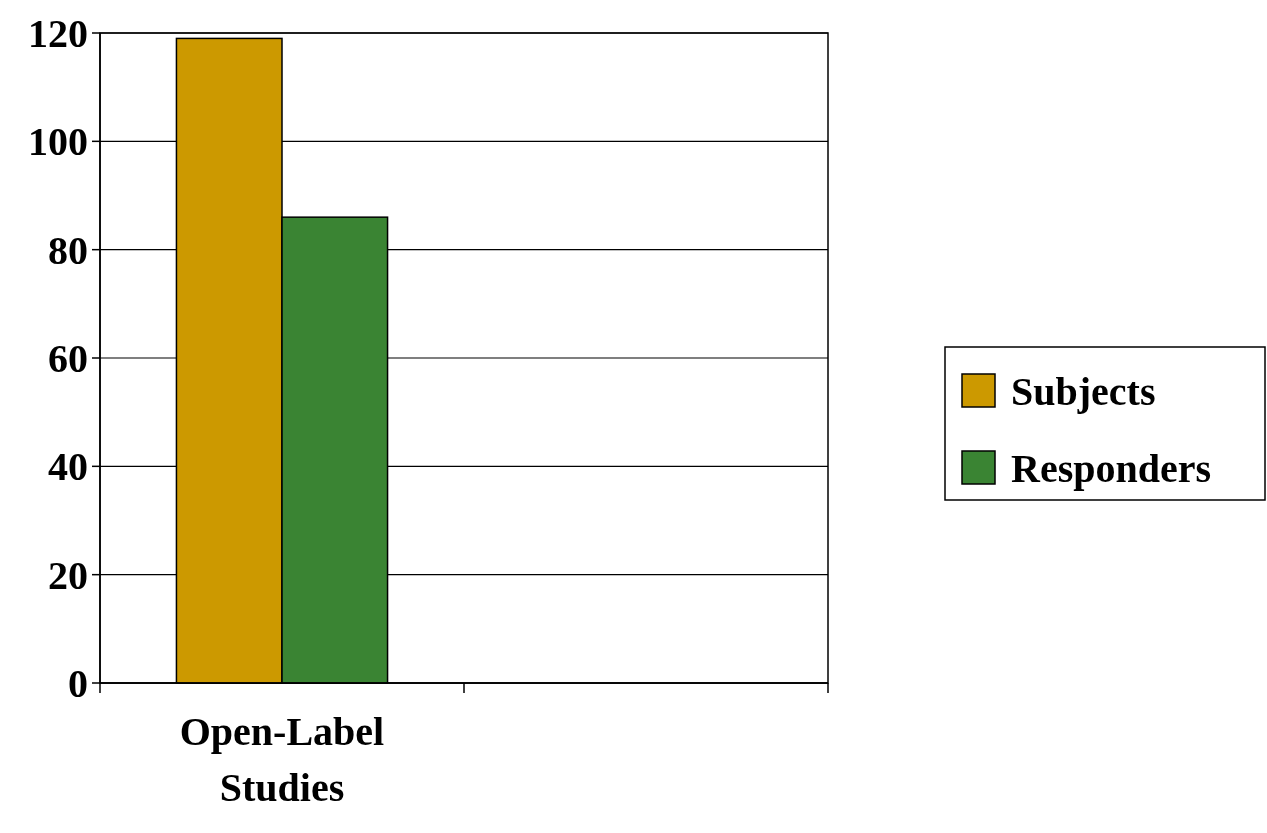 This screenshot has height=833, width=1267. Describe the element at coordinates (68, 467) in the screenshot. I see `y-tick-label: 40` at that location.